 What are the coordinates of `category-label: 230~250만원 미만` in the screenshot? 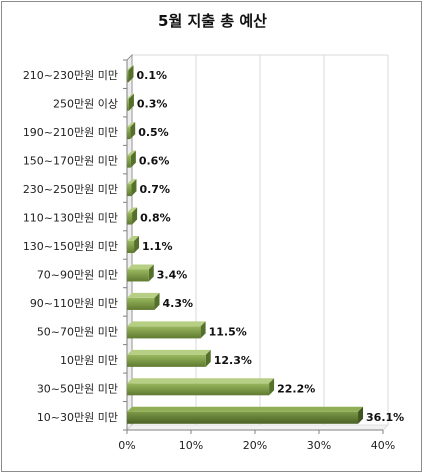 It's located at (70, 189).